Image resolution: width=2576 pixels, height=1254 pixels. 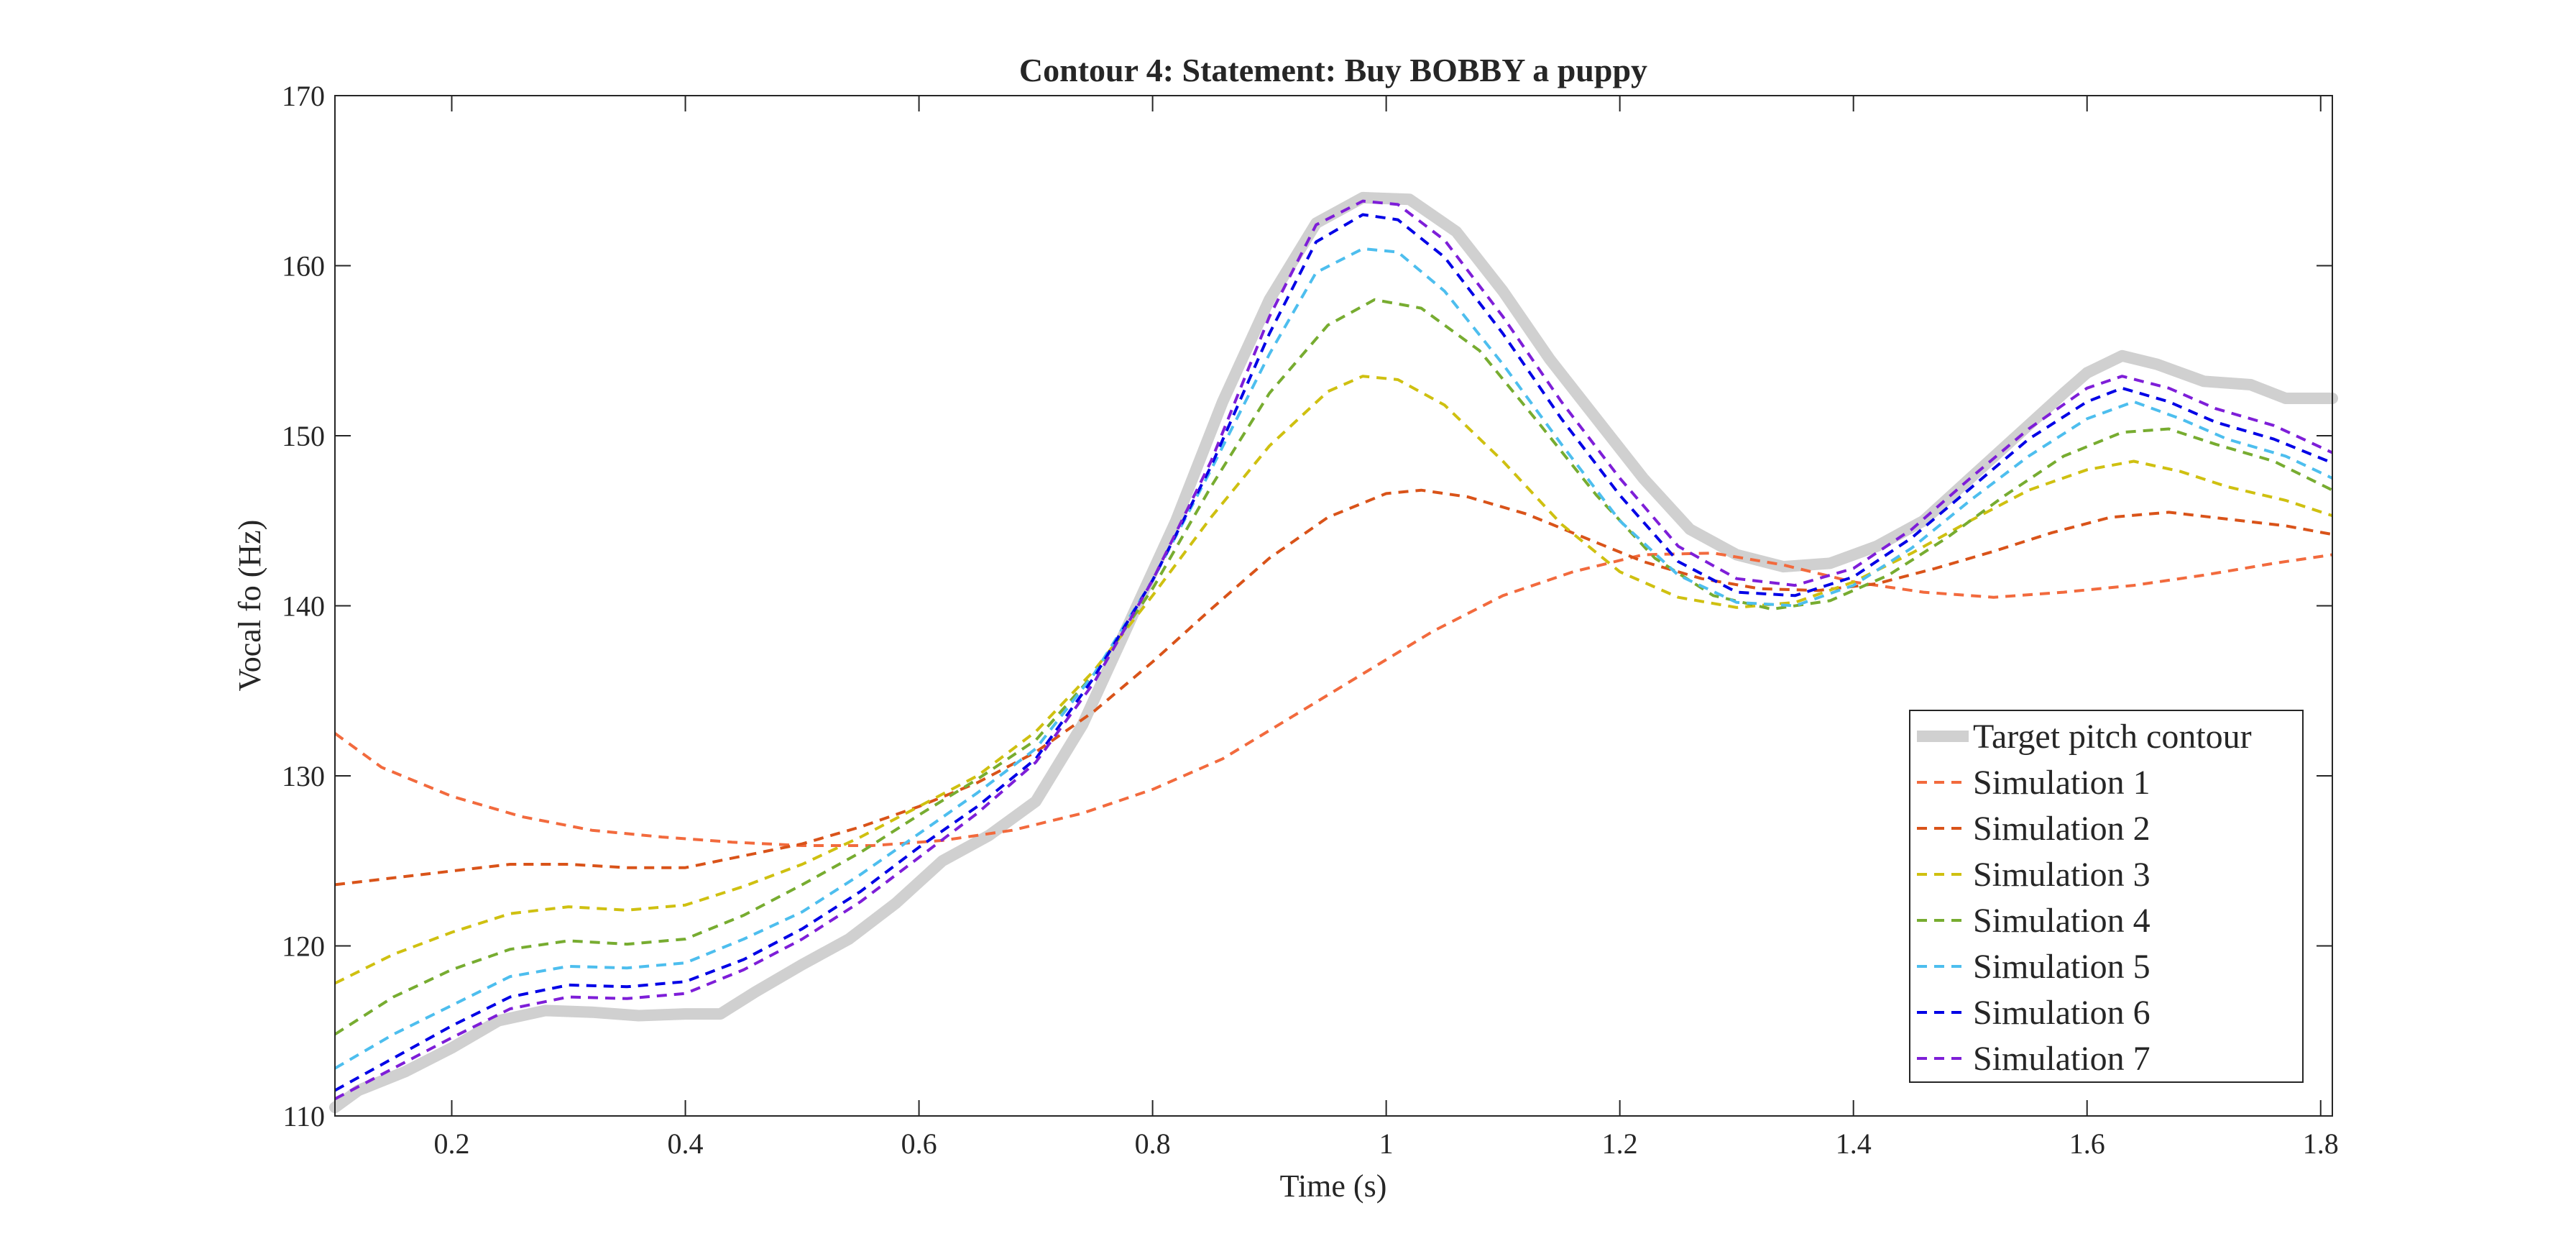 I want to click on chart-title: Contour 4: Statement: Buy BOBBY a puppy, so click(x=1333, y=70).